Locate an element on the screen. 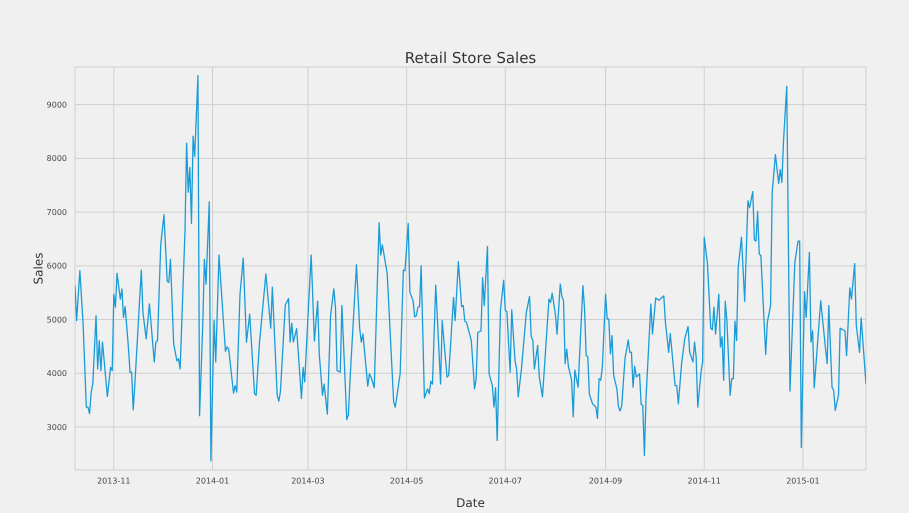  y-tick-label: 8000 is located at coordinates (56, 159).